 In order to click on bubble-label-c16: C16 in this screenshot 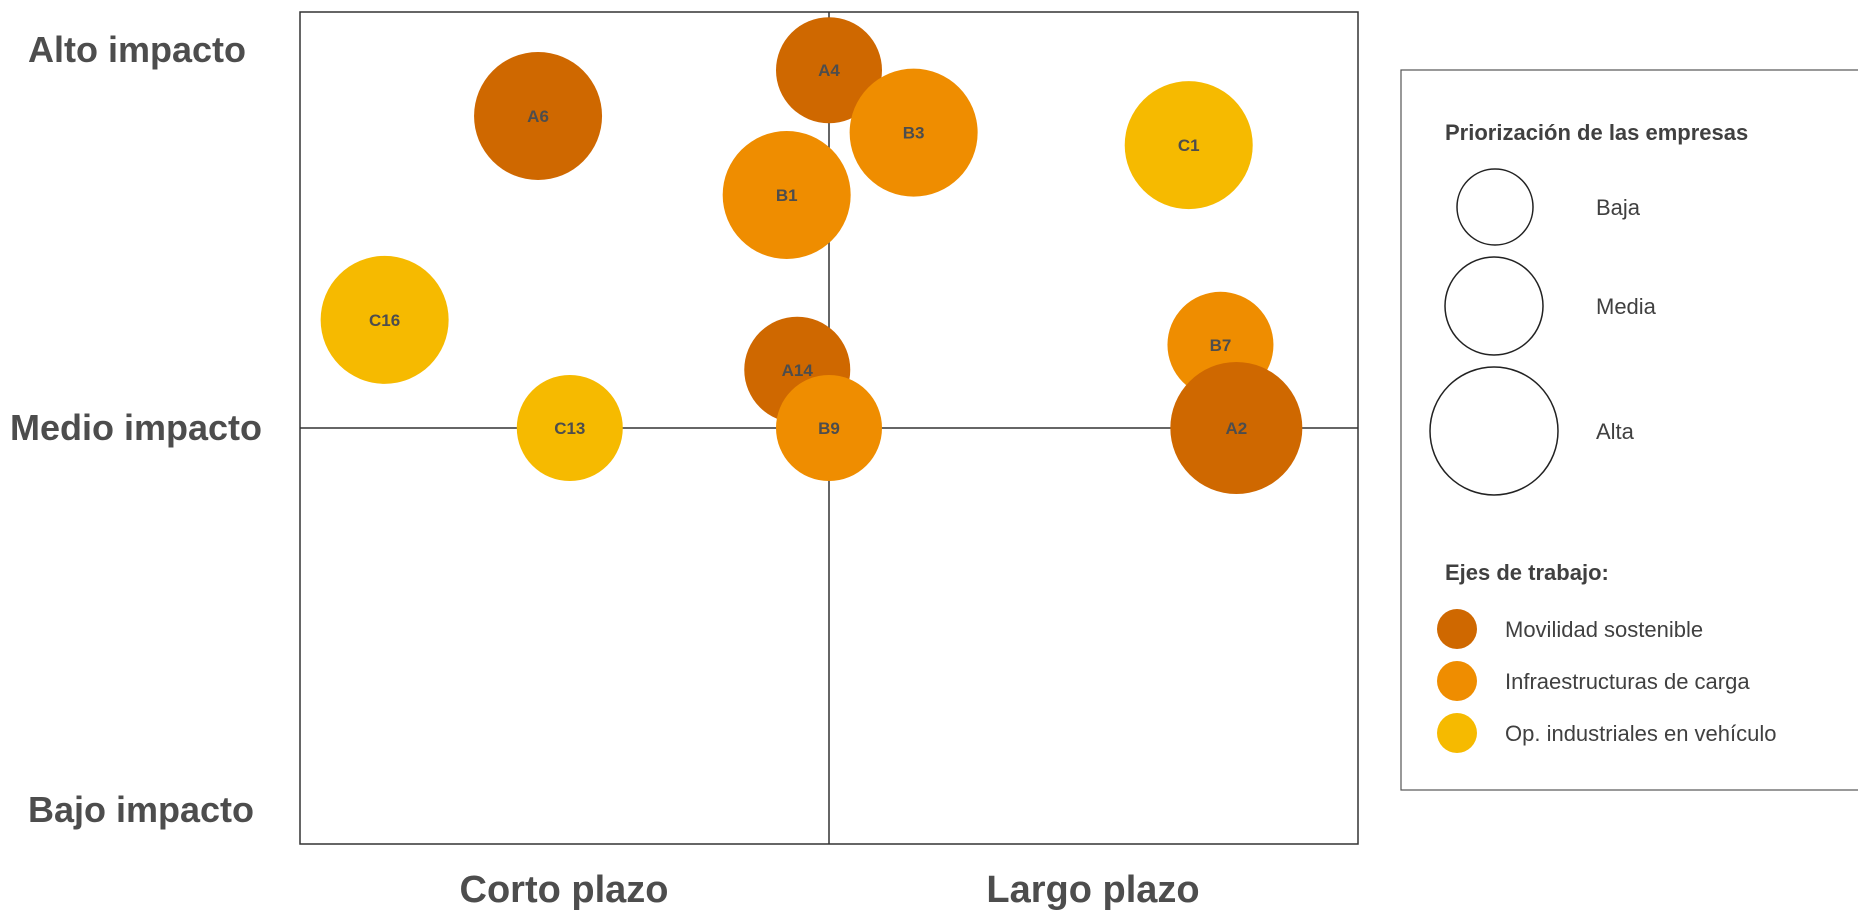, I will do `click(384, 320)`.